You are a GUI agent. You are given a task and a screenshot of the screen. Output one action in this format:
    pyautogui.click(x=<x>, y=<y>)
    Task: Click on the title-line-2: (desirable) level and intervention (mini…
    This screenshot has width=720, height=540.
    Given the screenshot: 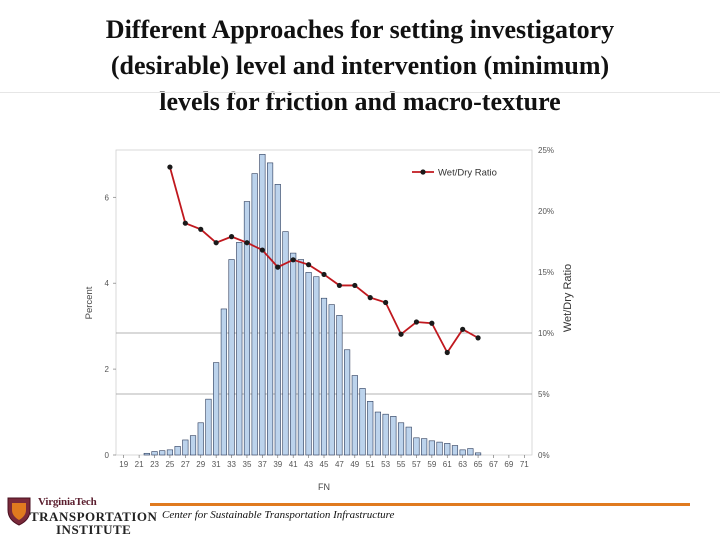 What is the action you would take?
    pyautogui.click(x=360, y=65)
    